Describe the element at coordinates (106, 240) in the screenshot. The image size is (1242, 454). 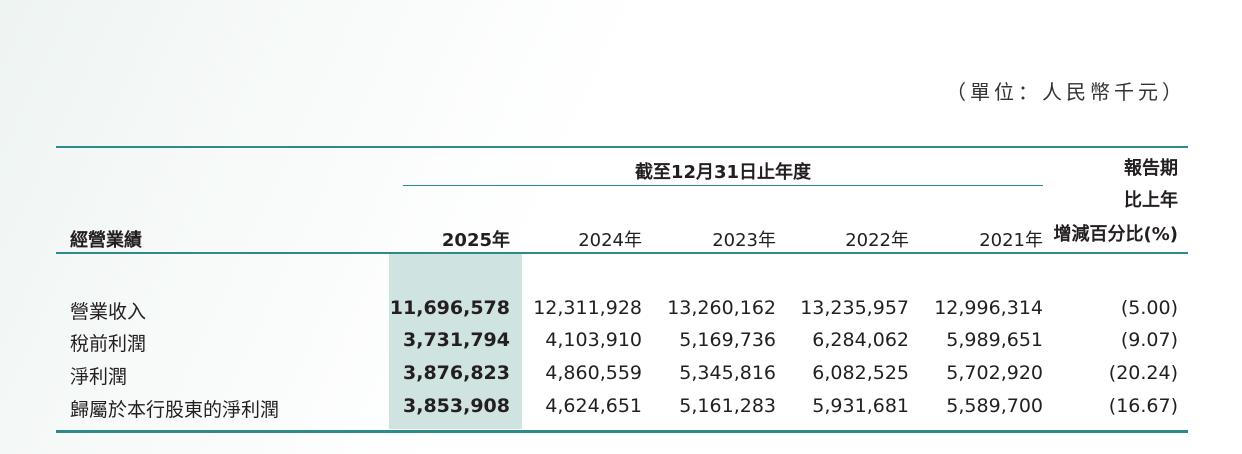
I see `section-label: 經營業績` at that location.